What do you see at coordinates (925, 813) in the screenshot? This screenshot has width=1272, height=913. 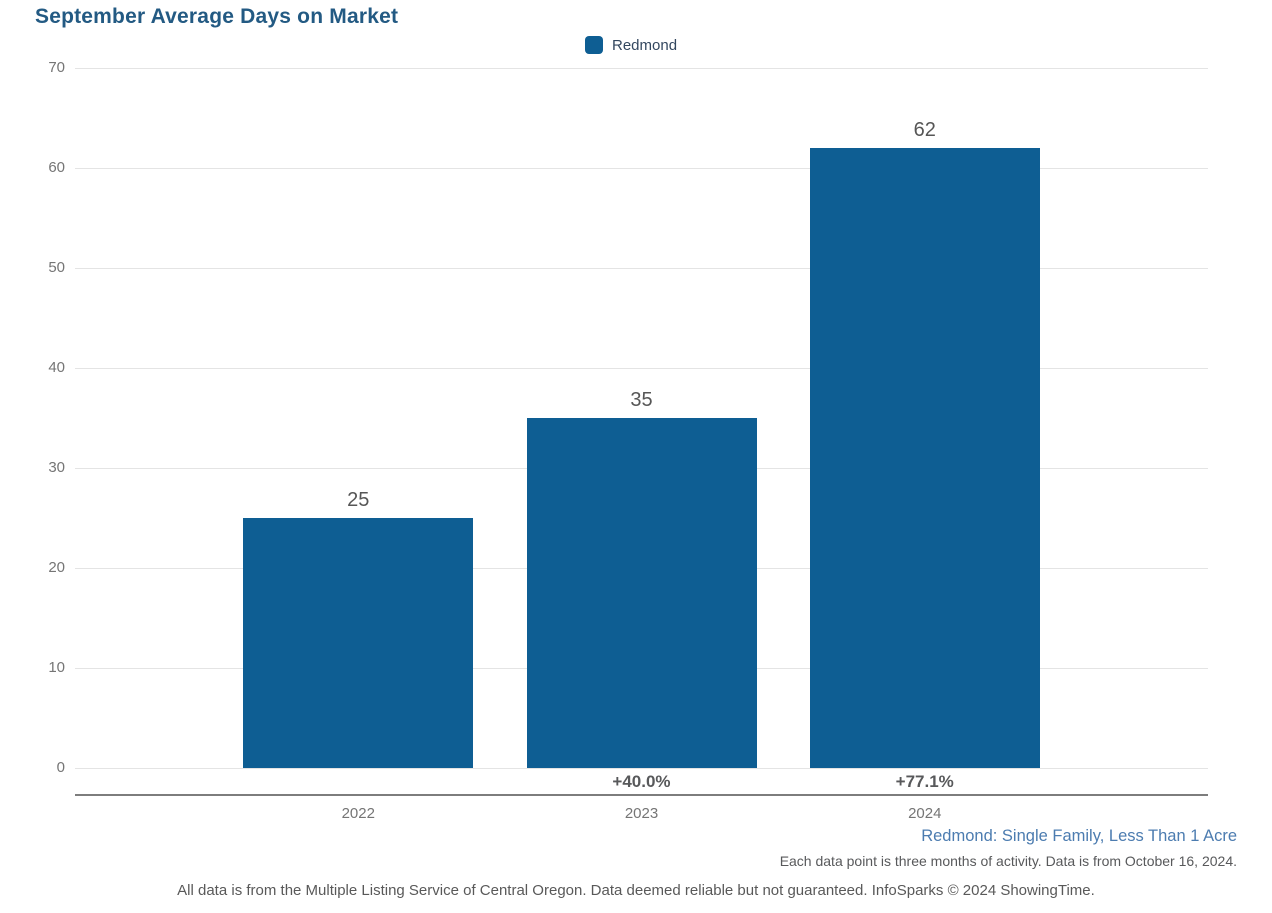 I see `x-axis-tick-2024: 2024` at bounding box center [925, 813].